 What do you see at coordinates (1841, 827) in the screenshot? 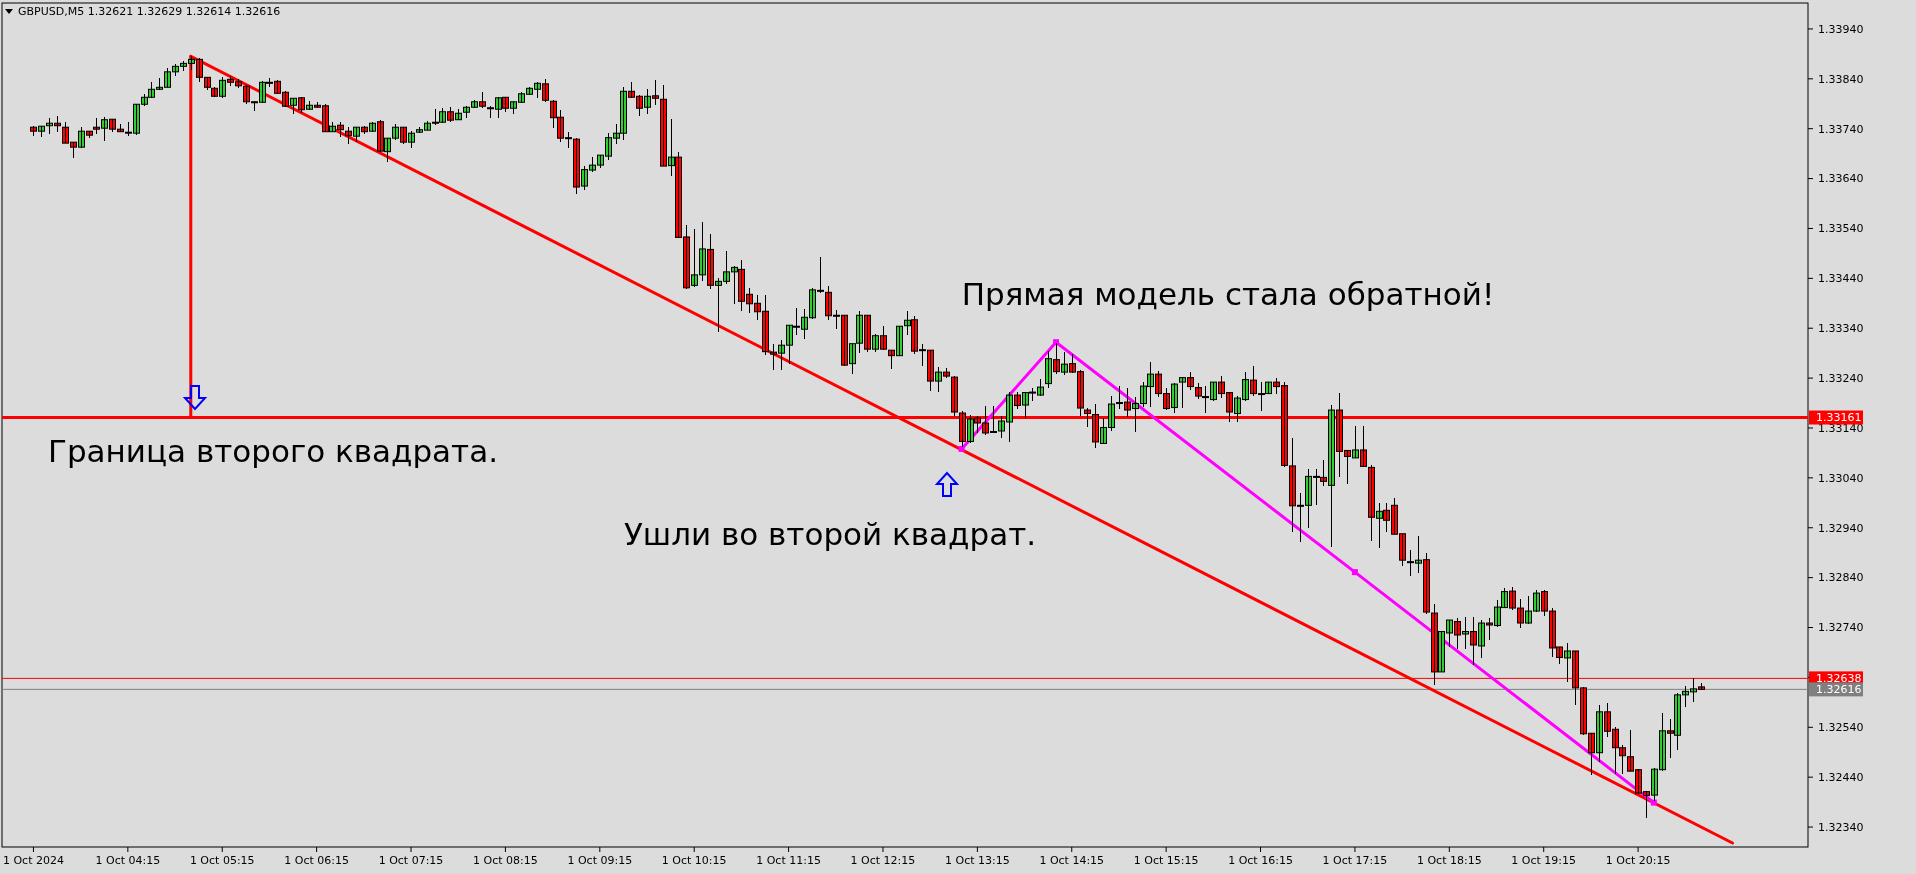
I see `y-tick-label: 1.32340` at bounding box center [1841, 827].